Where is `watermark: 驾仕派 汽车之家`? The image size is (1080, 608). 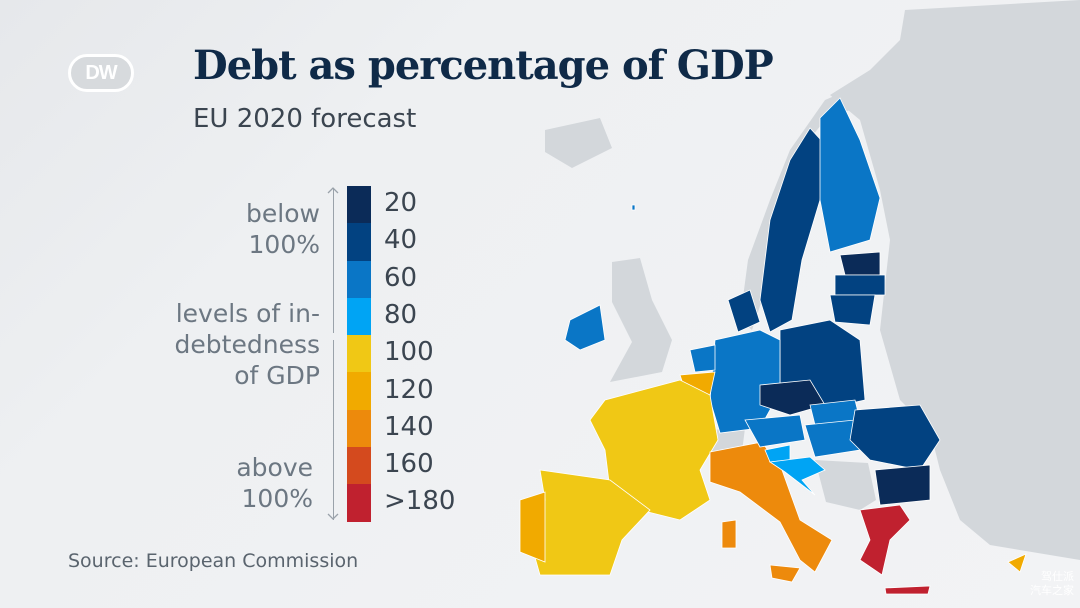
watermark: 驾仕派 汽车之家 is located at coordinates (1052, 584).